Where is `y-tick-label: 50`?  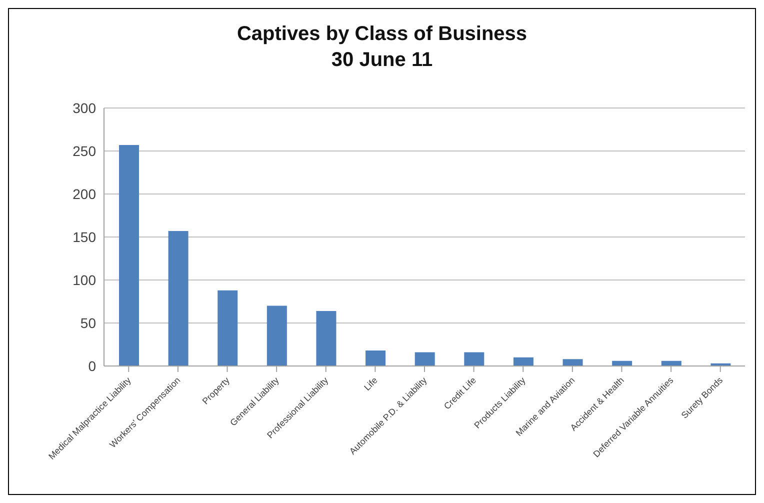 y-tick-label: 50 is located at coordinates (88, 322).